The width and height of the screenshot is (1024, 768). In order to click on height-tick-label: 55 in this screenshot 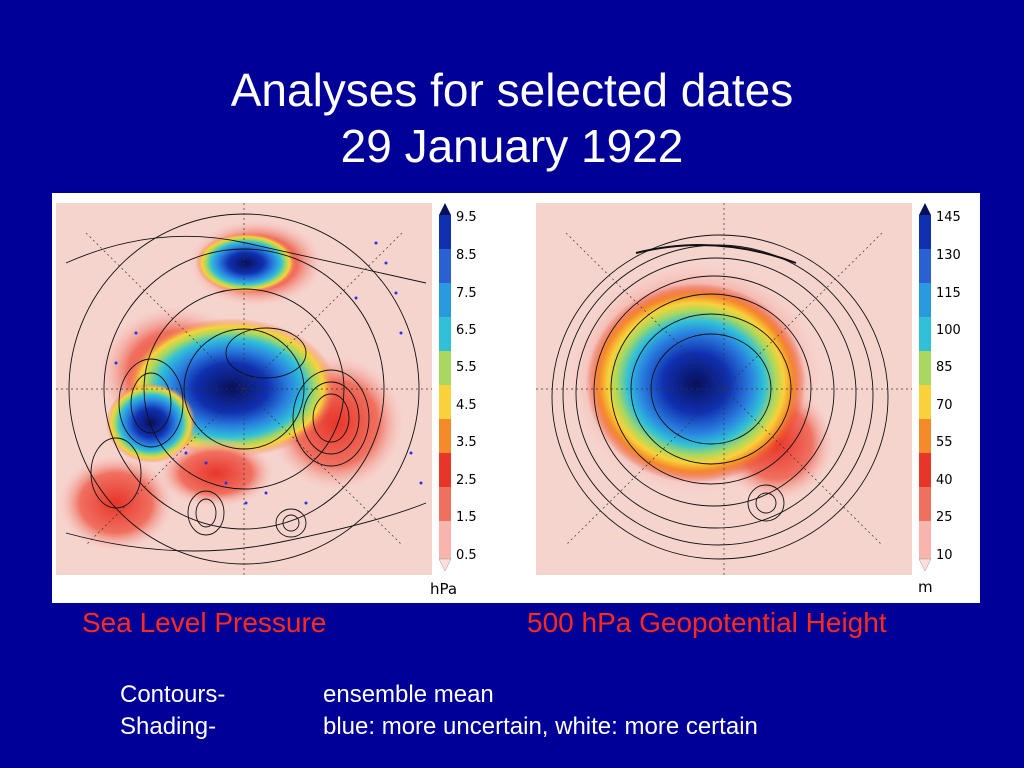, I will do `click(944, 442)`.